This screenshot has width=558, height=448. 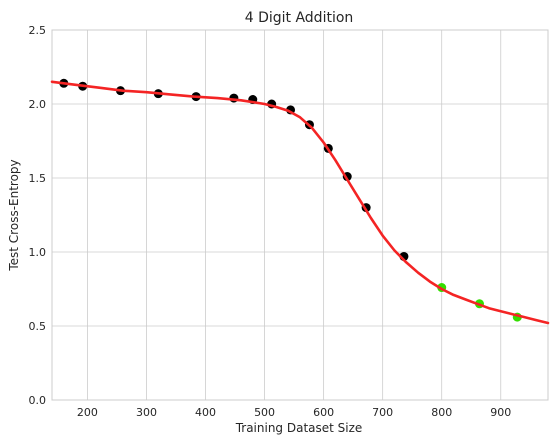 What do you see at coordinates (264, 412) in the screenshot?
I see `x-tick-label: 500` at bounding box center [264, 412].